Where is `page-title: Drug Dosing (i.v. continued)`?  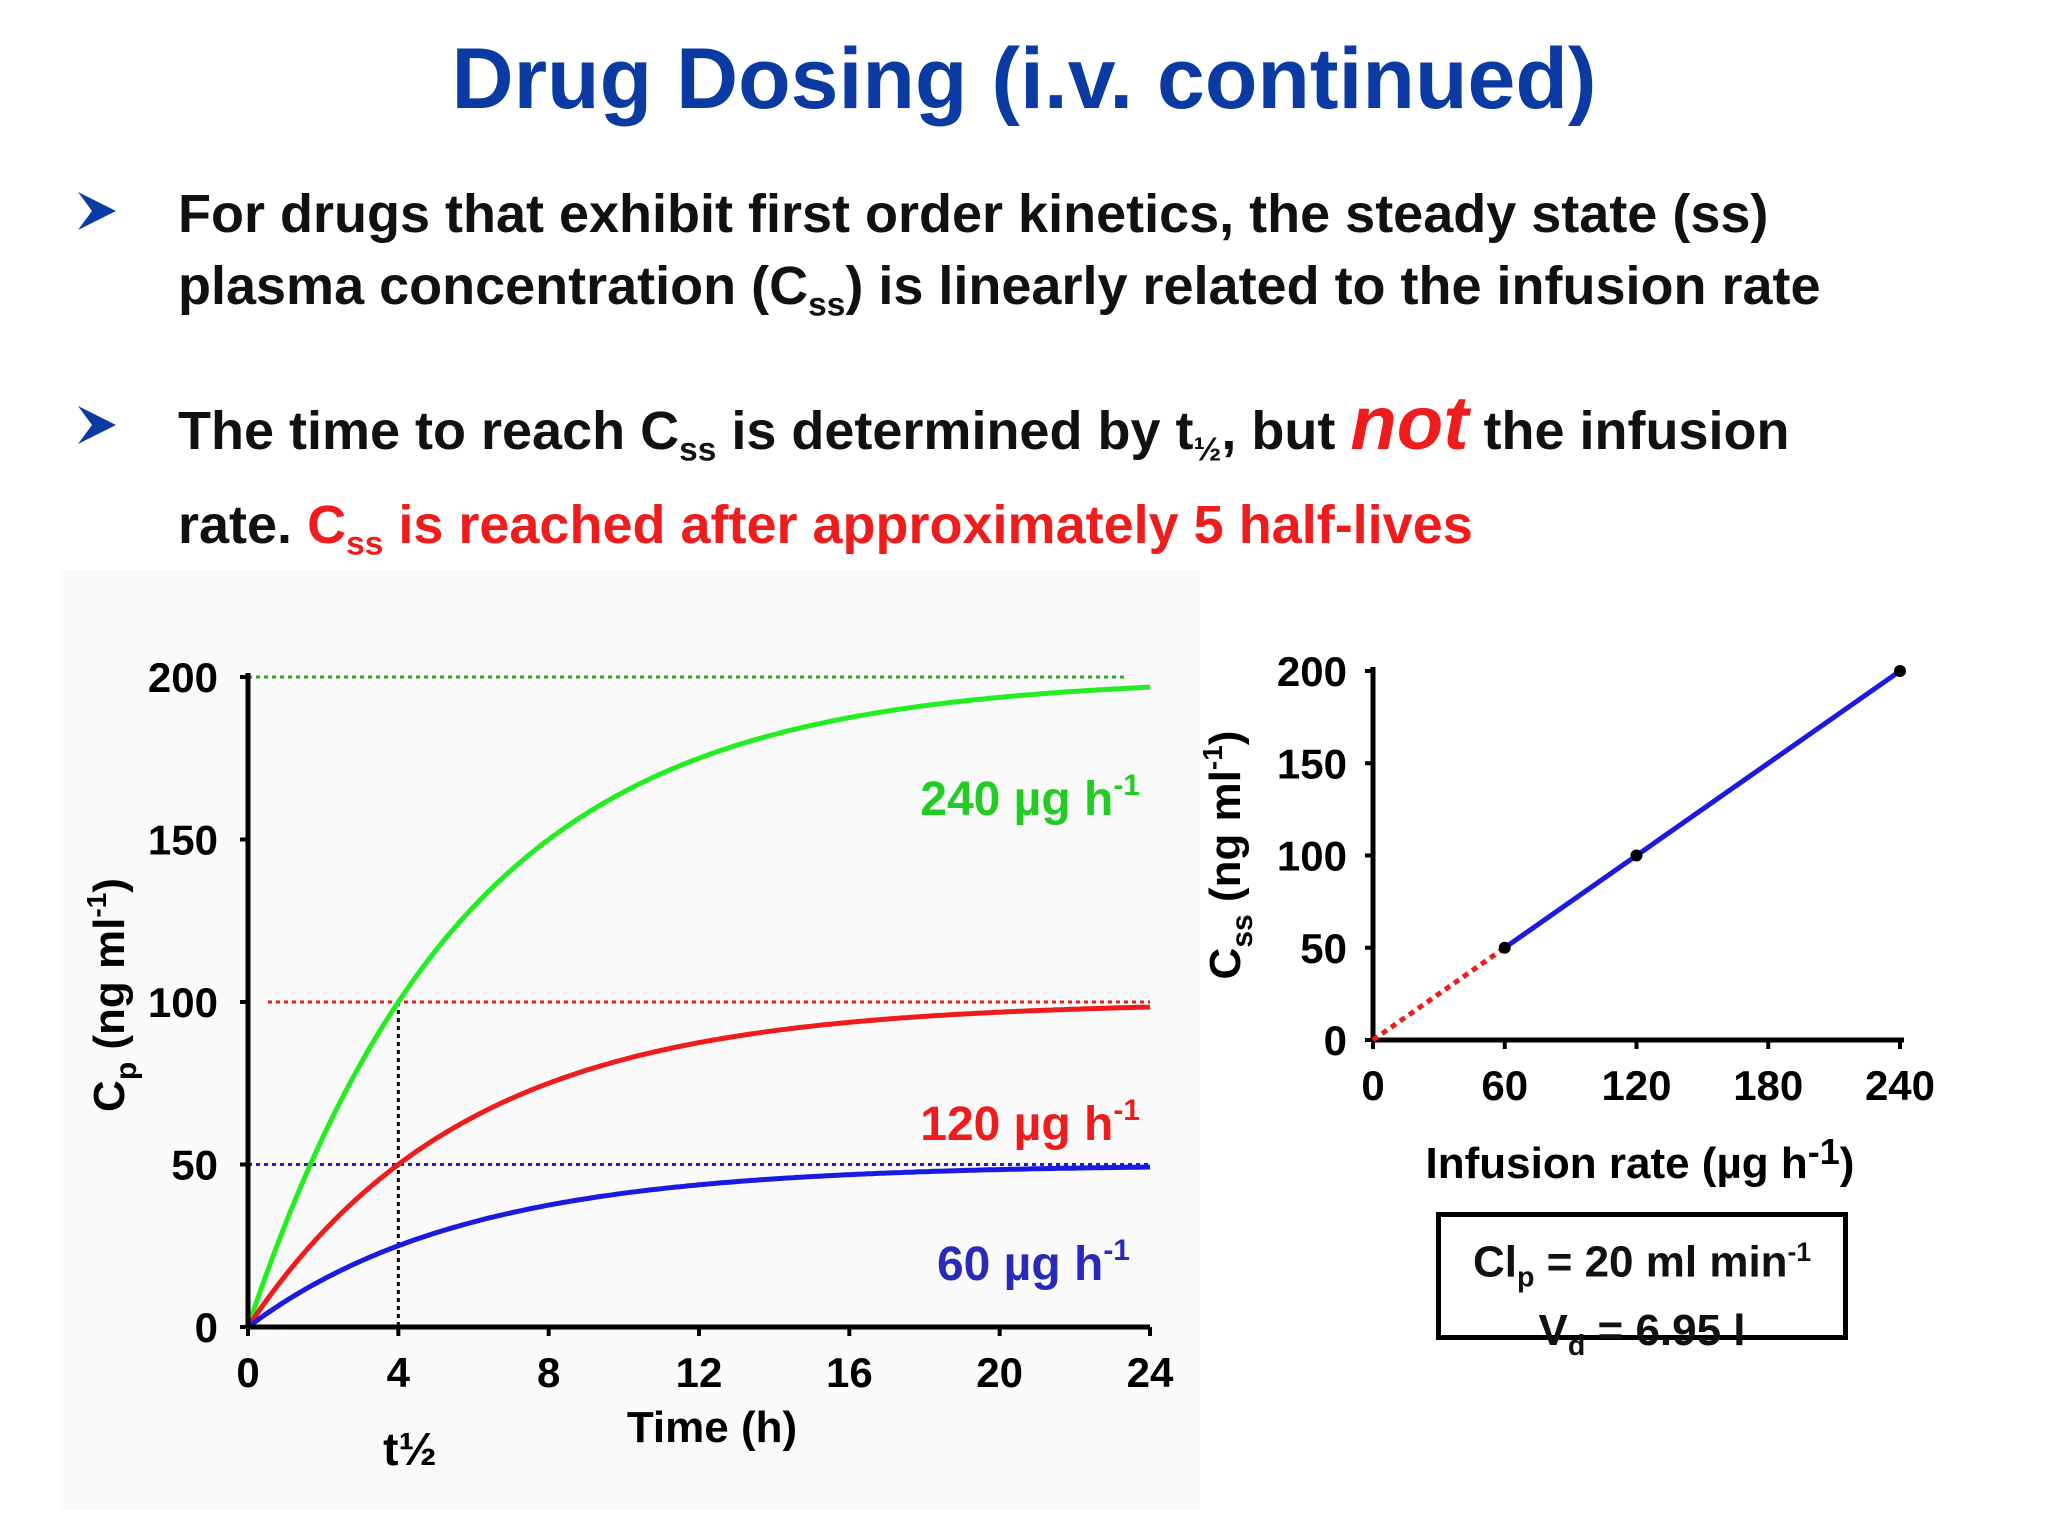 page-title: Drug Dosing (i.v. continued) is located at coordinates (1024, 79).